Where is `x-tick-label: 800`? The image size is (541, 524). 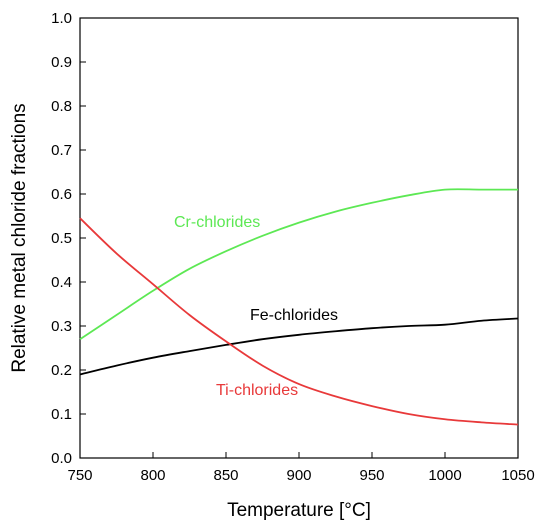
x-tick-label: 800 is located at coordinates (152, 475).